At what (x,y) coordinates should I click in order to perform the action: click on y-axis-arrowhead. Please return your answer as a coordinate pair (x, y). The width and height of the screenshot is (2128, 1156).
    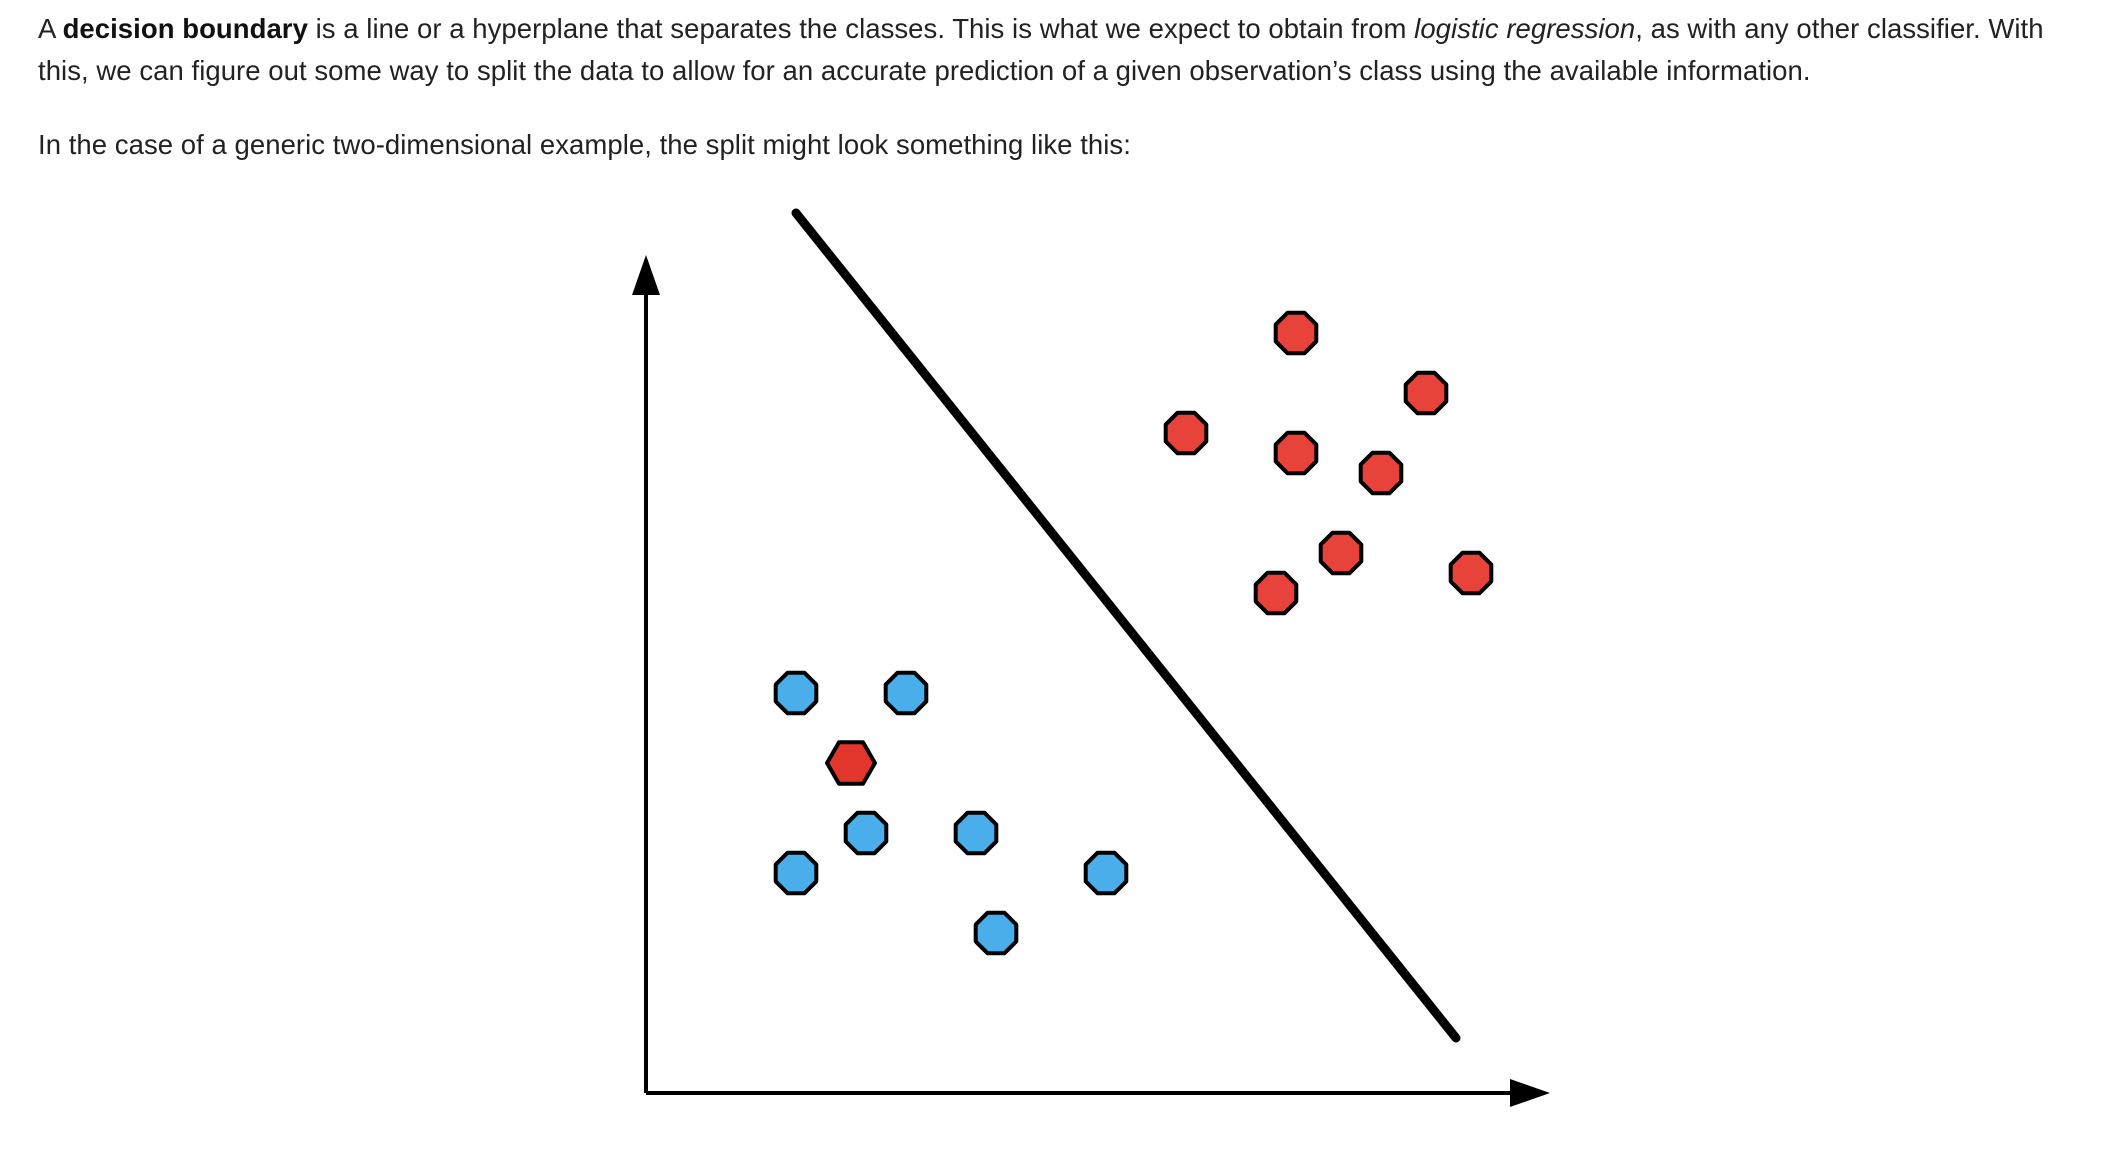
    Looking at the image, I should click on (646, 275).